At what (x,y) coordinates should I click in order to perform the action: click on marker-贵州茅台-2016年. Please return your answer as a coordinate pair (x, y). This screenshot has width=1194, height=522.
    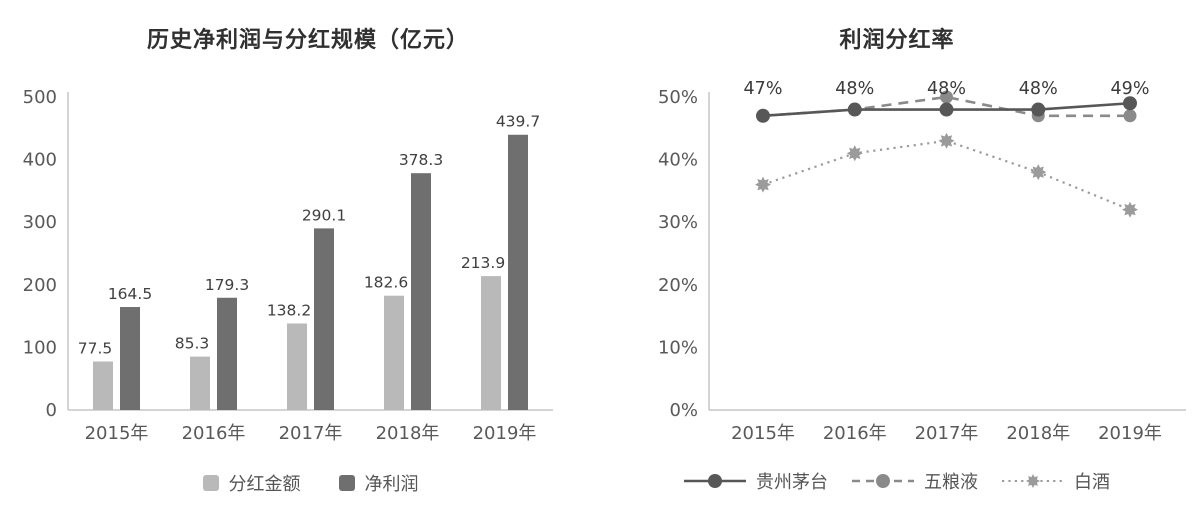
    Looking at the image, I should click on (854, 109).